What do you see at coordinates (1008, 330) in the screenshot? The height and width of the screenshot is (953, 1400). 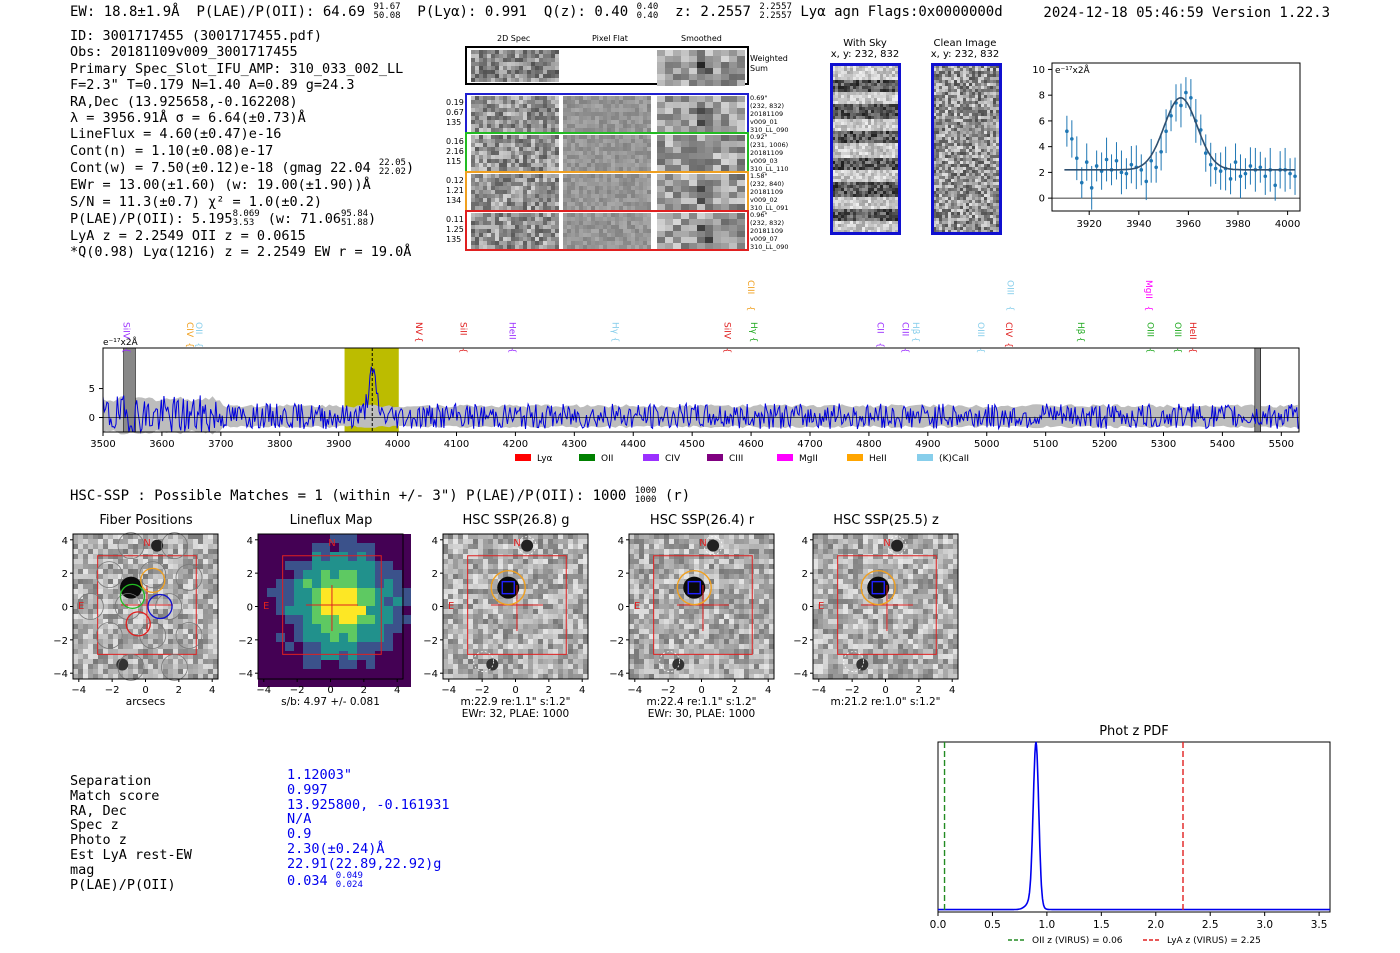 I see `line-label-text: CIV` at bounding box center [1008, 330].